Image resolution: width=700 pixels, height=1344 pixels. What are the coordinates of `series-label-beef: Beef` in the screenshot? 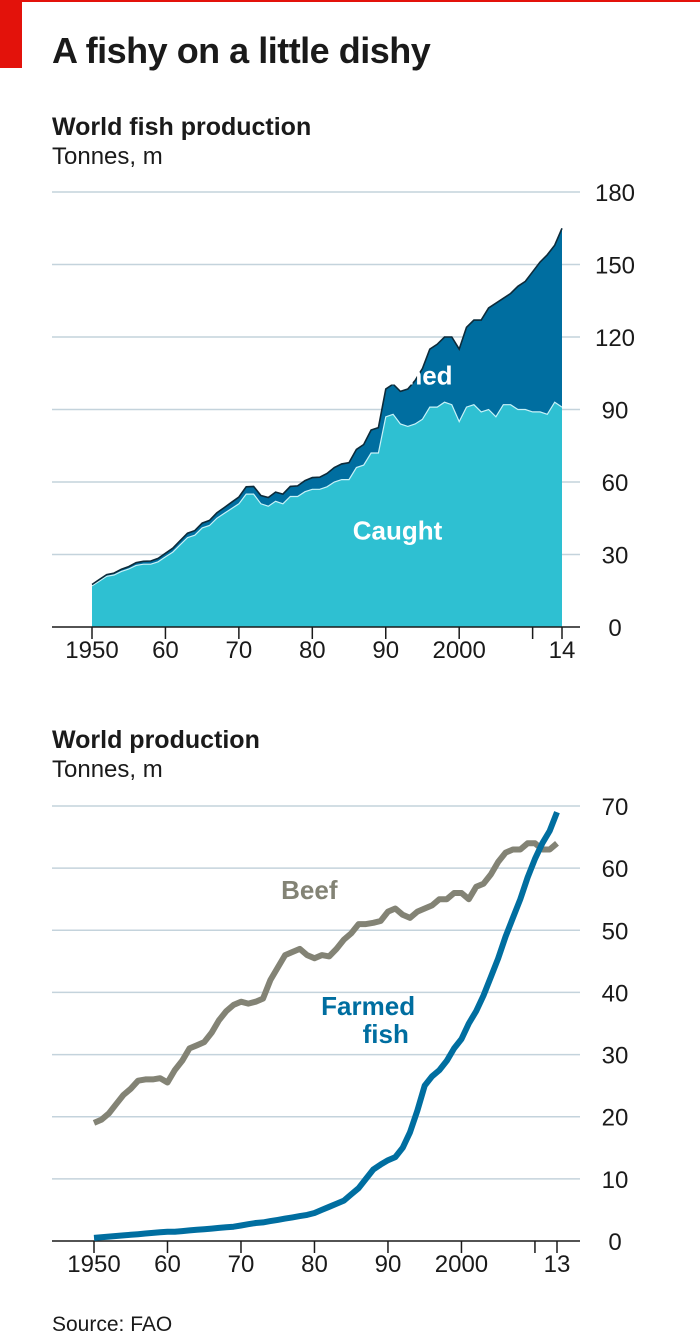 It's located at (309, 890).